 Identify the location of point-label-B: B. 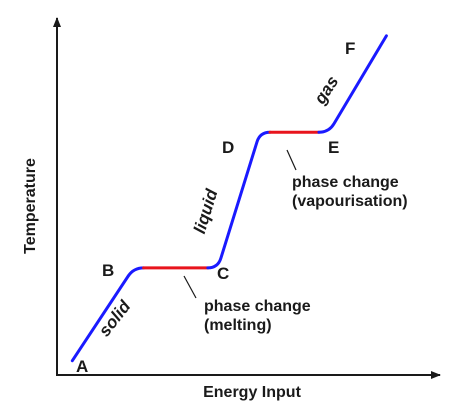
(108, 270).